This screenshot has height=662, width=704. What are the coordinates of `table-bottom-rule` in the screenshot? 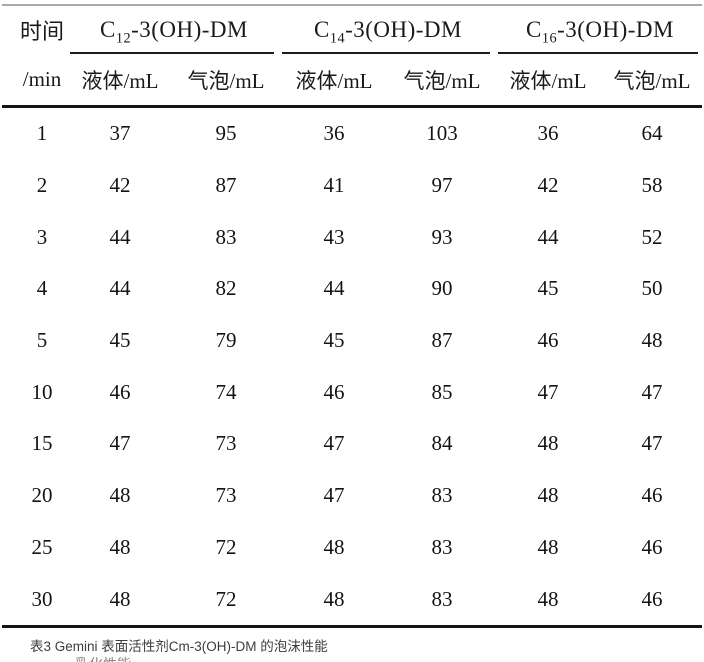 It's located at (352, 626).